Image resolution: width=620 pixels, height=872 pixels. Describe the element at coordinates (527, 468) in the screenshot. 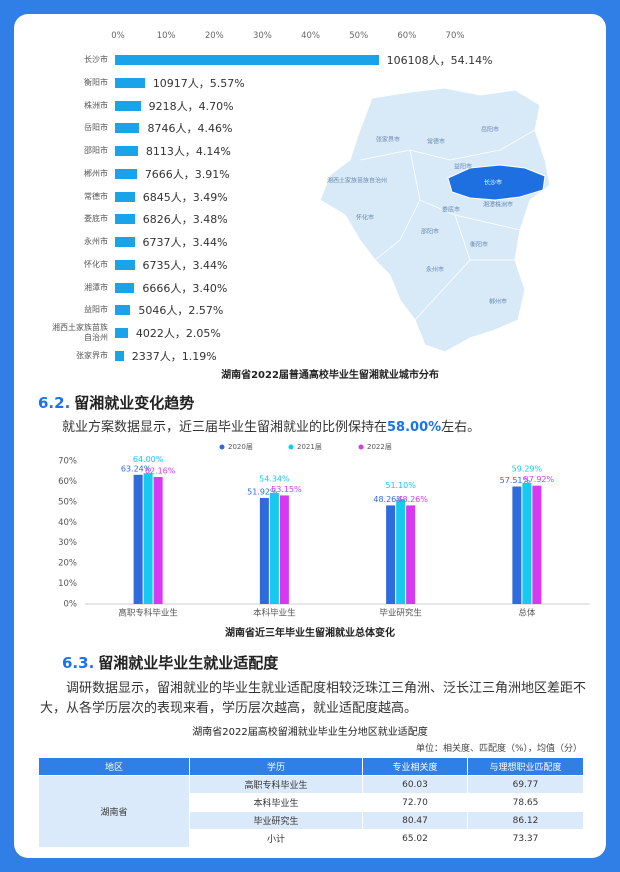

I see `value-label: 59.29%` at that location.